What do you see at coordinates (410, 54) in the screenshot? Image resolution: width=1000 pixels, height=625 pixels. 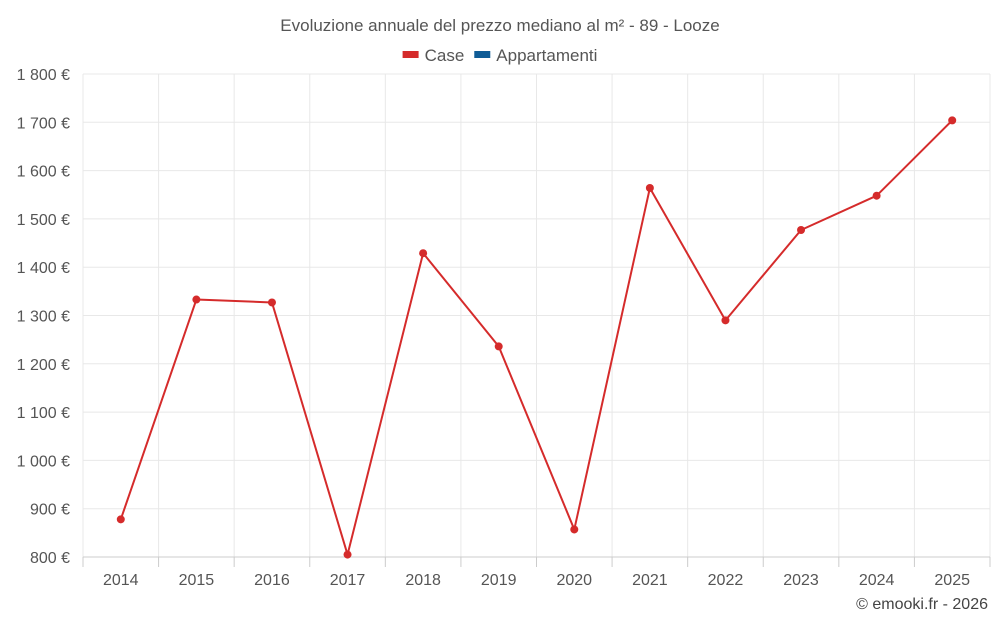 I see `legend-swatch-case` at bounding box center [410, 54].